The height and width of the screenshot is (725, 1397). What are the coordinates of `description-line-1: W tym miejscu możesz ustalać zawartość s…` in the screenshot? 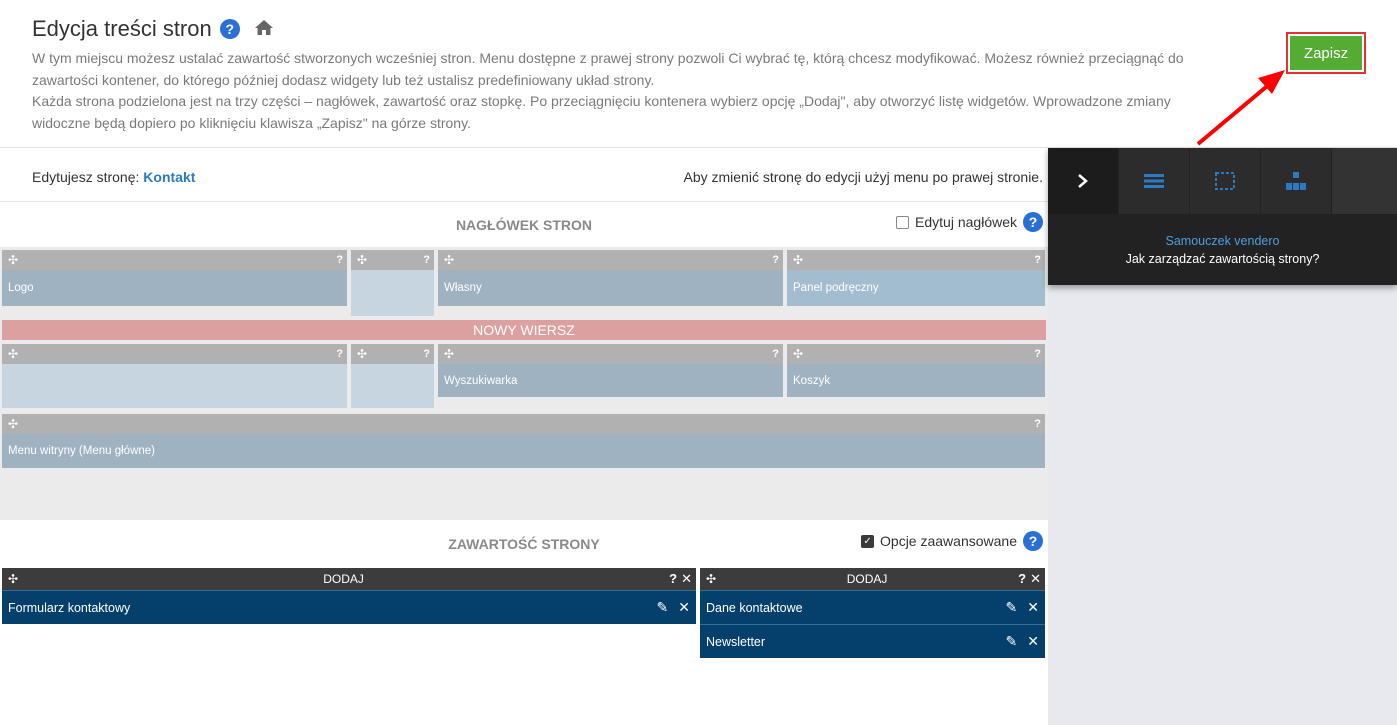 It's located at (608, 69).